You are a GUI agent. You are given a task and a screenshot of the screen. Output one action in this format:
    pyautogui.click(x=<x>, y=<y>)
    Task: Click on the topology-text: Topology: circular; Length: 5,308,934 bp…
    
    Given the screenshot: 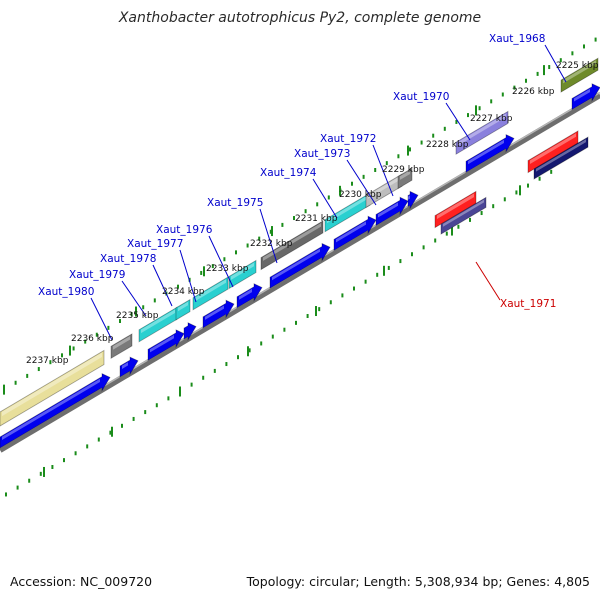 What is the action you would take?
    pyautogui.click(x=418, y=581)
    